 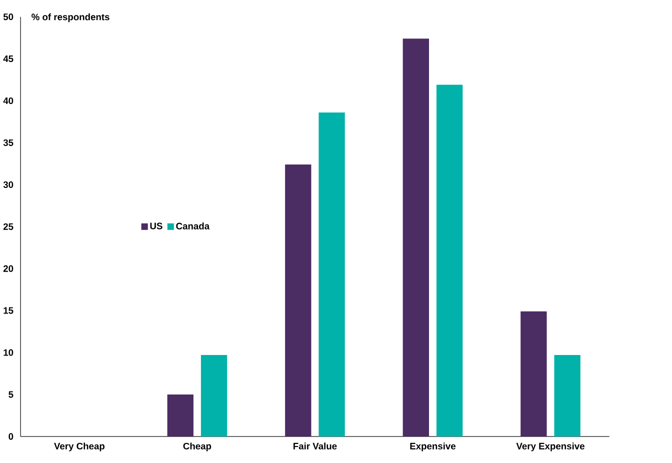 What do you see at coordinates (550, 447) in the screenshot?
I see `x-tick-label: Very Expensive` at bounding box center [550, 447].